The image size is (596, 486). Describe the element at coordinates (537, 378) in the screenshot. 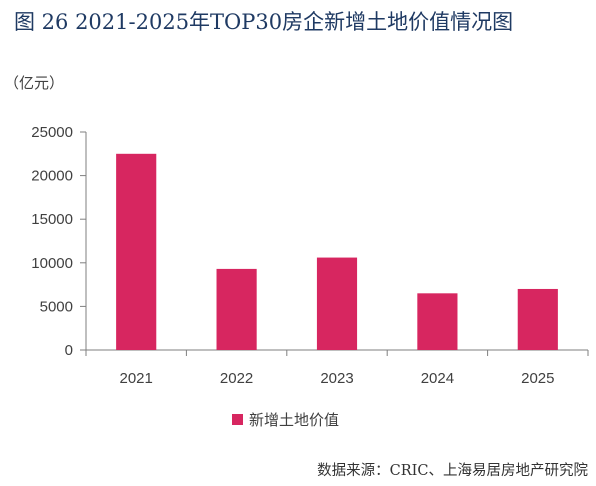

I see `x-tick-label: 2025` at that location.